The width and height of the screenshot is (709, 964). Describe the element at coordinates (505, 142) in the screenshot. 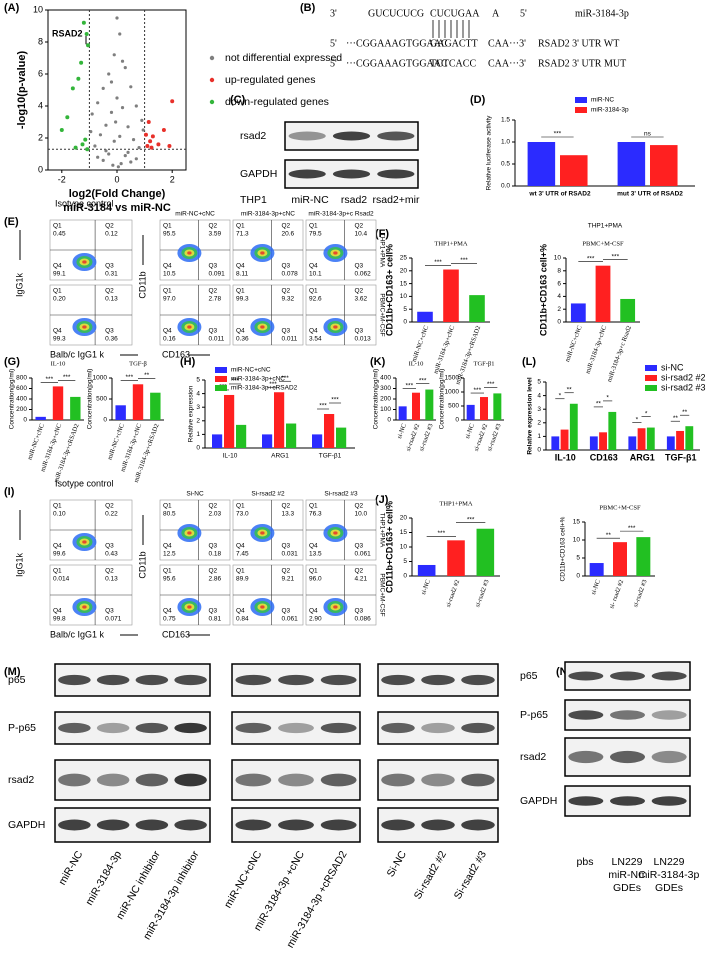

I see `label: 1.0` at that location.